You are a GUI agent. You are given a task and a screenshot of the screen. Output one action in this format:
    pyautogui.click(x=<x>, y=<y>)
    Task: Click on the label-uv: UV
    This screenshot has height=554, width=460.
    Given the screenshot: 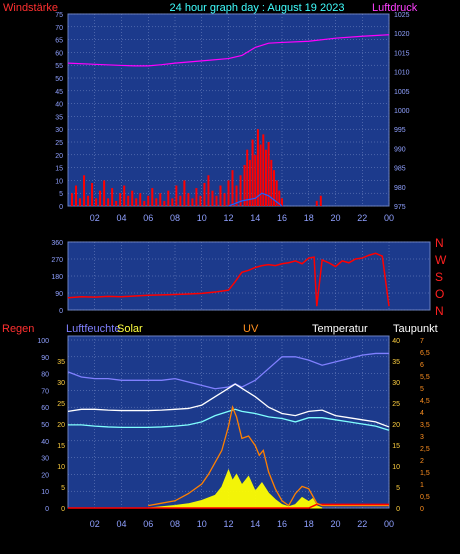 What is the action you would take?
    pyautogui.click(x=251, y=329)
    